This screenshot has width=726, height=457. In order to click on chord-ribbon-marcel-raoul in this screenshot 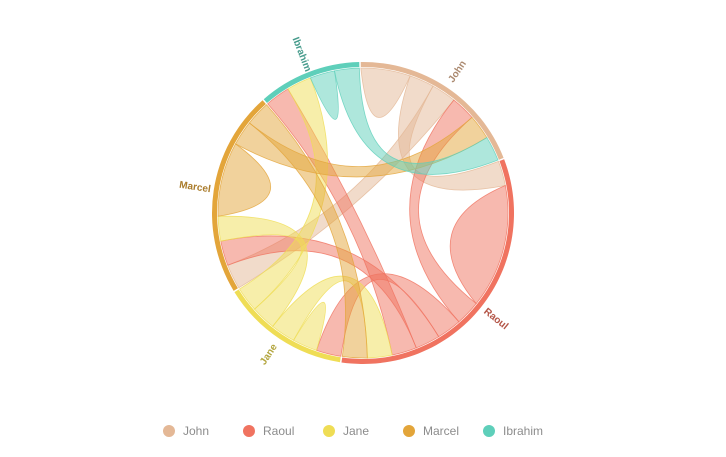, I will do `click(308, 231)`.